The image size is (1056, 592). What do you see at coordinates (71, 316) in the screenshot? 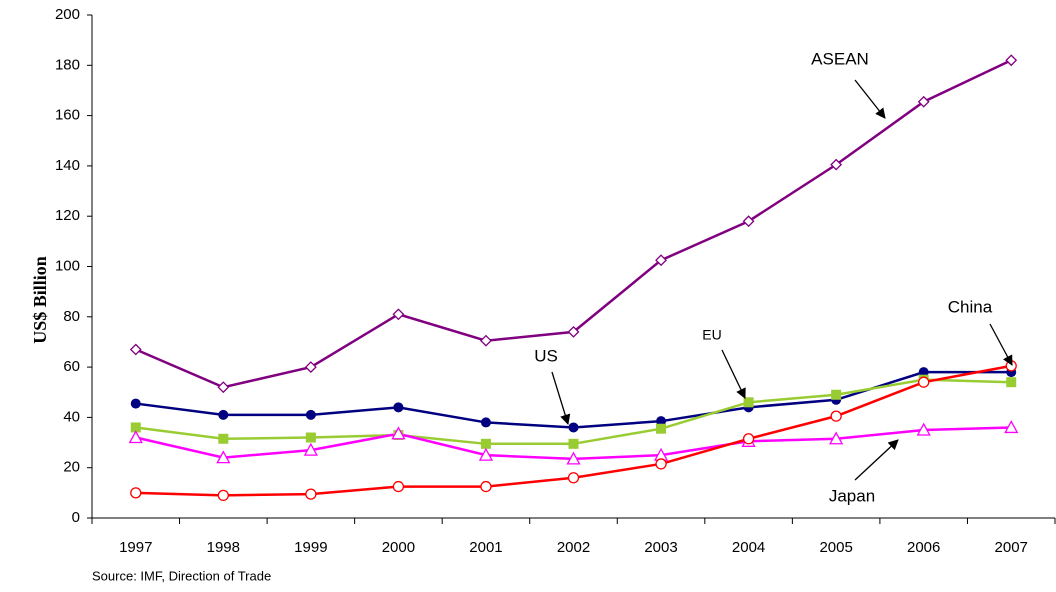
I see `y-tick-label: 80` at bounding box center [71, 316].